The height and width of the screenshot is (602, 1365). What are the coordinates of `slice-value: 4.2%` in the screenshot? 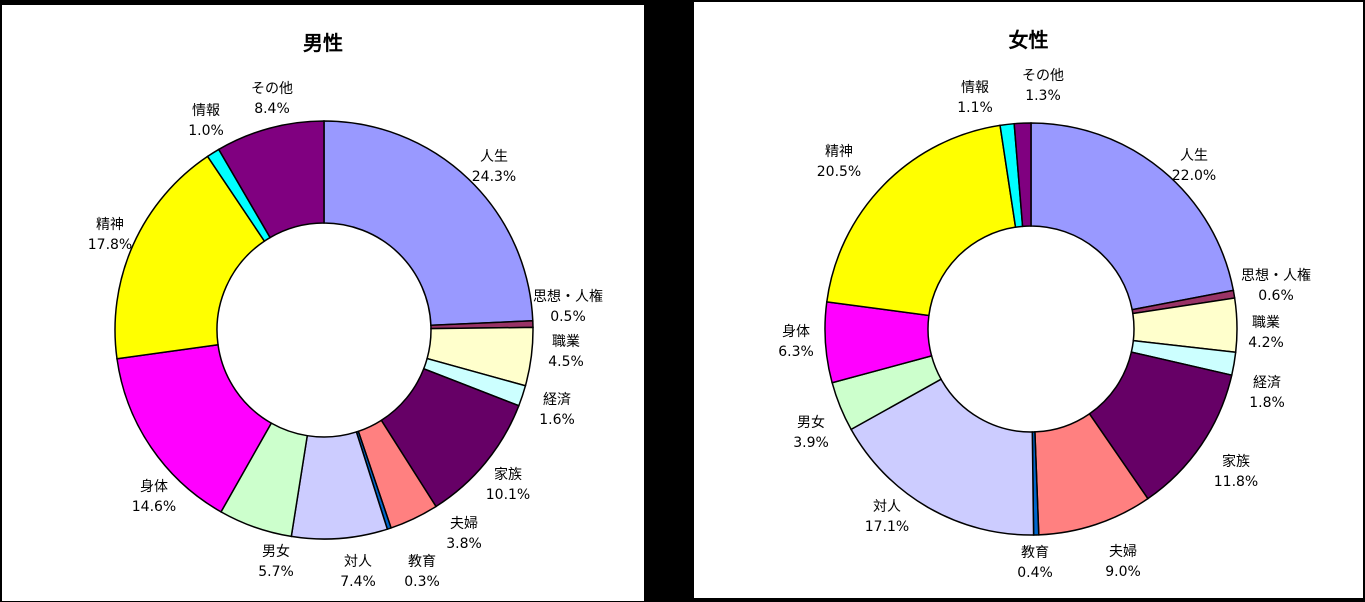 It's located at (1266, 343).